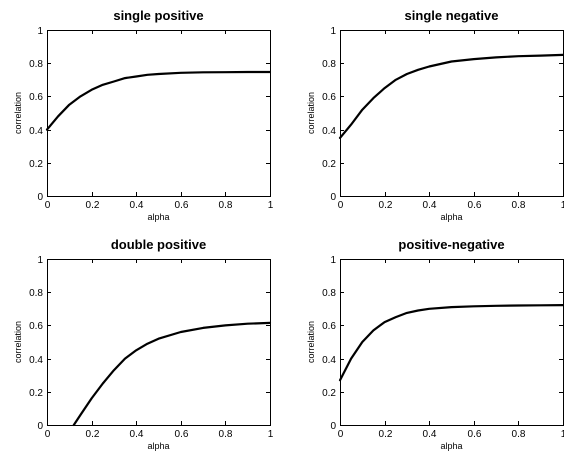 This screenshot has height=455, width=564. I want to click on chart-title: double positive, so click(158, 244).